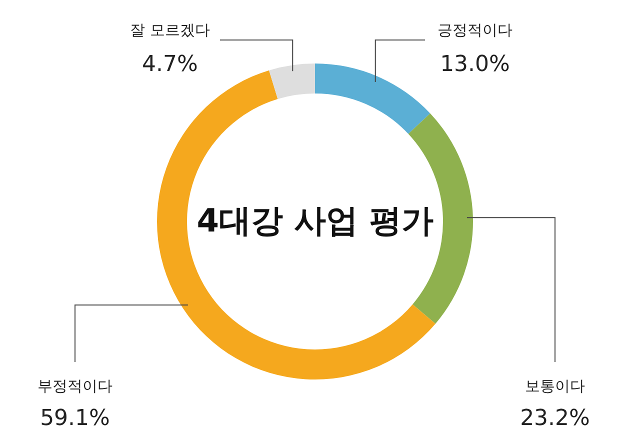 This screenshot has width=630, height=443. What do you see at coordinates (315, 221) in the screenshot?
I see `text: 4대강 사업 평가` at bounding box center [315, 221].